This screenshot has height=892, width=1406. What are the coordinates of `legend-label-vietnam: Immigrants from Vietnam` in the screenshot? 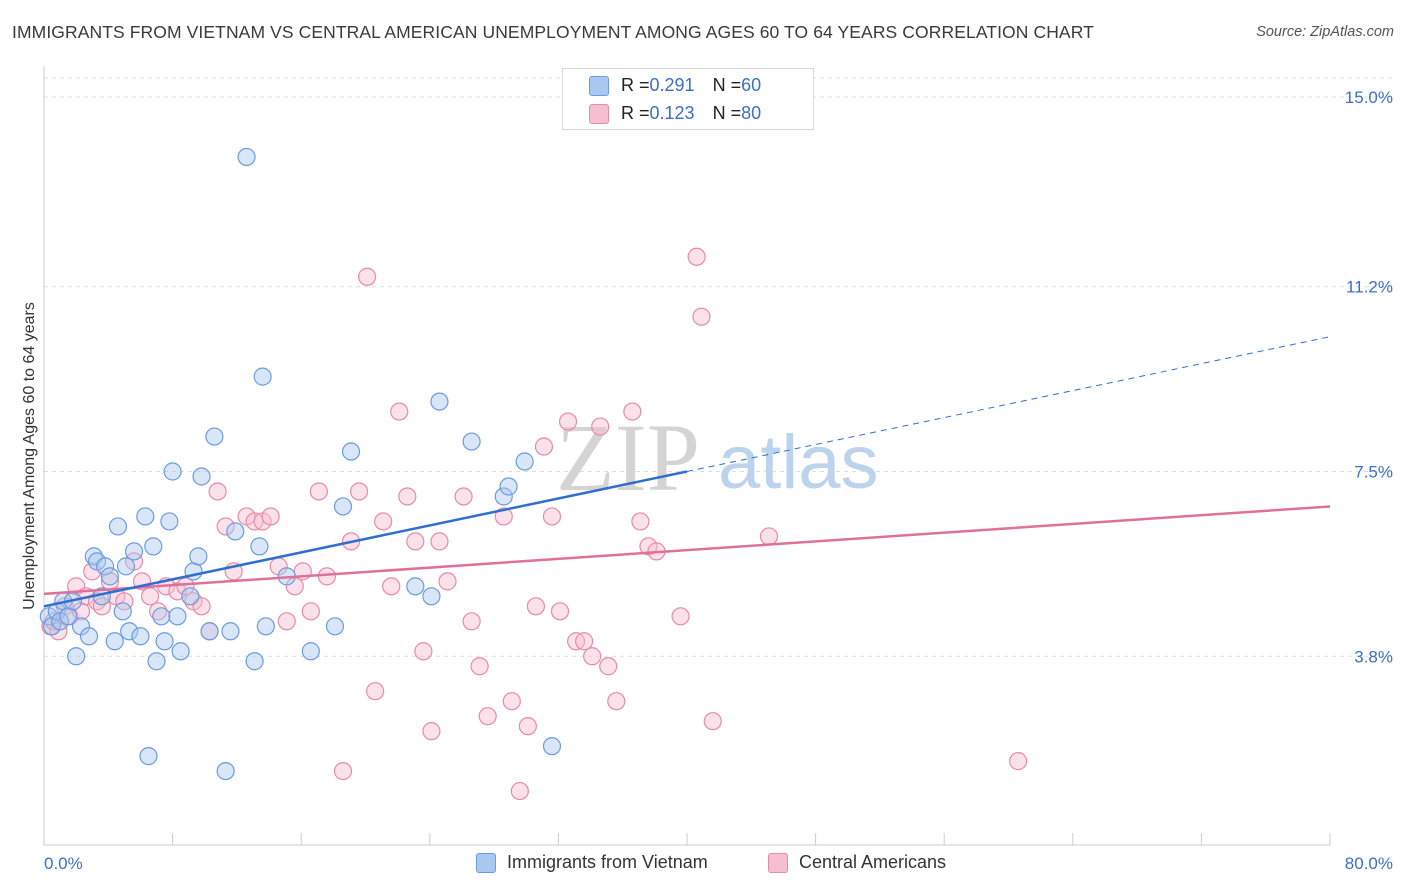 It's located at (607, 862).